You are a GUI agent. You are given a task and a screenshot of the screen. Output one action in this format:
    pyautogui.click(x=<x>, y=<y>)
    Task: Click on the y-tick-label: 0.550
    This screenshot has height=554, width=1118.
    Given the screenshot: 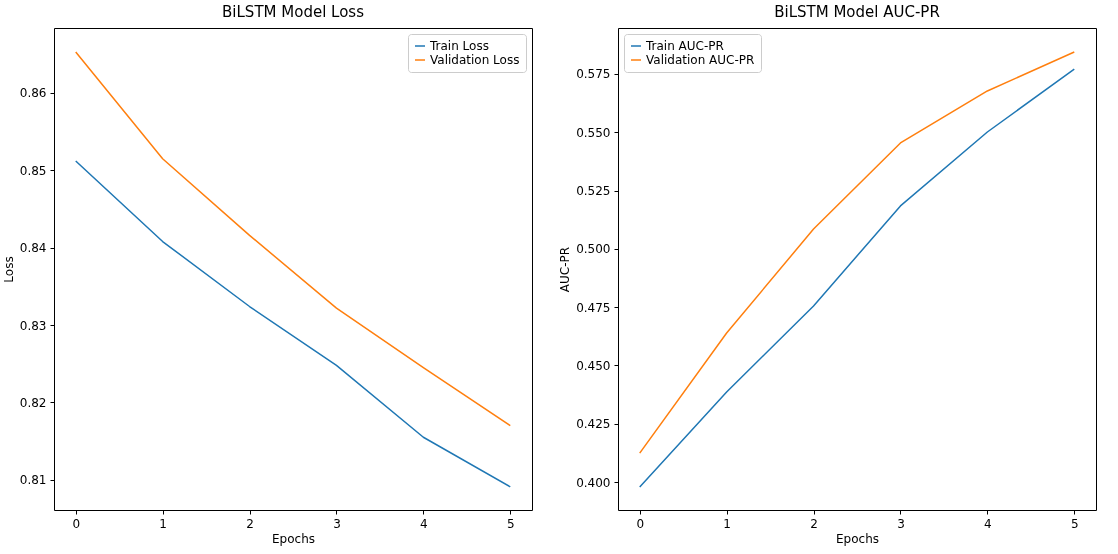 What is the action you would take?
    pyautogui.click(x=593, y=132)
    